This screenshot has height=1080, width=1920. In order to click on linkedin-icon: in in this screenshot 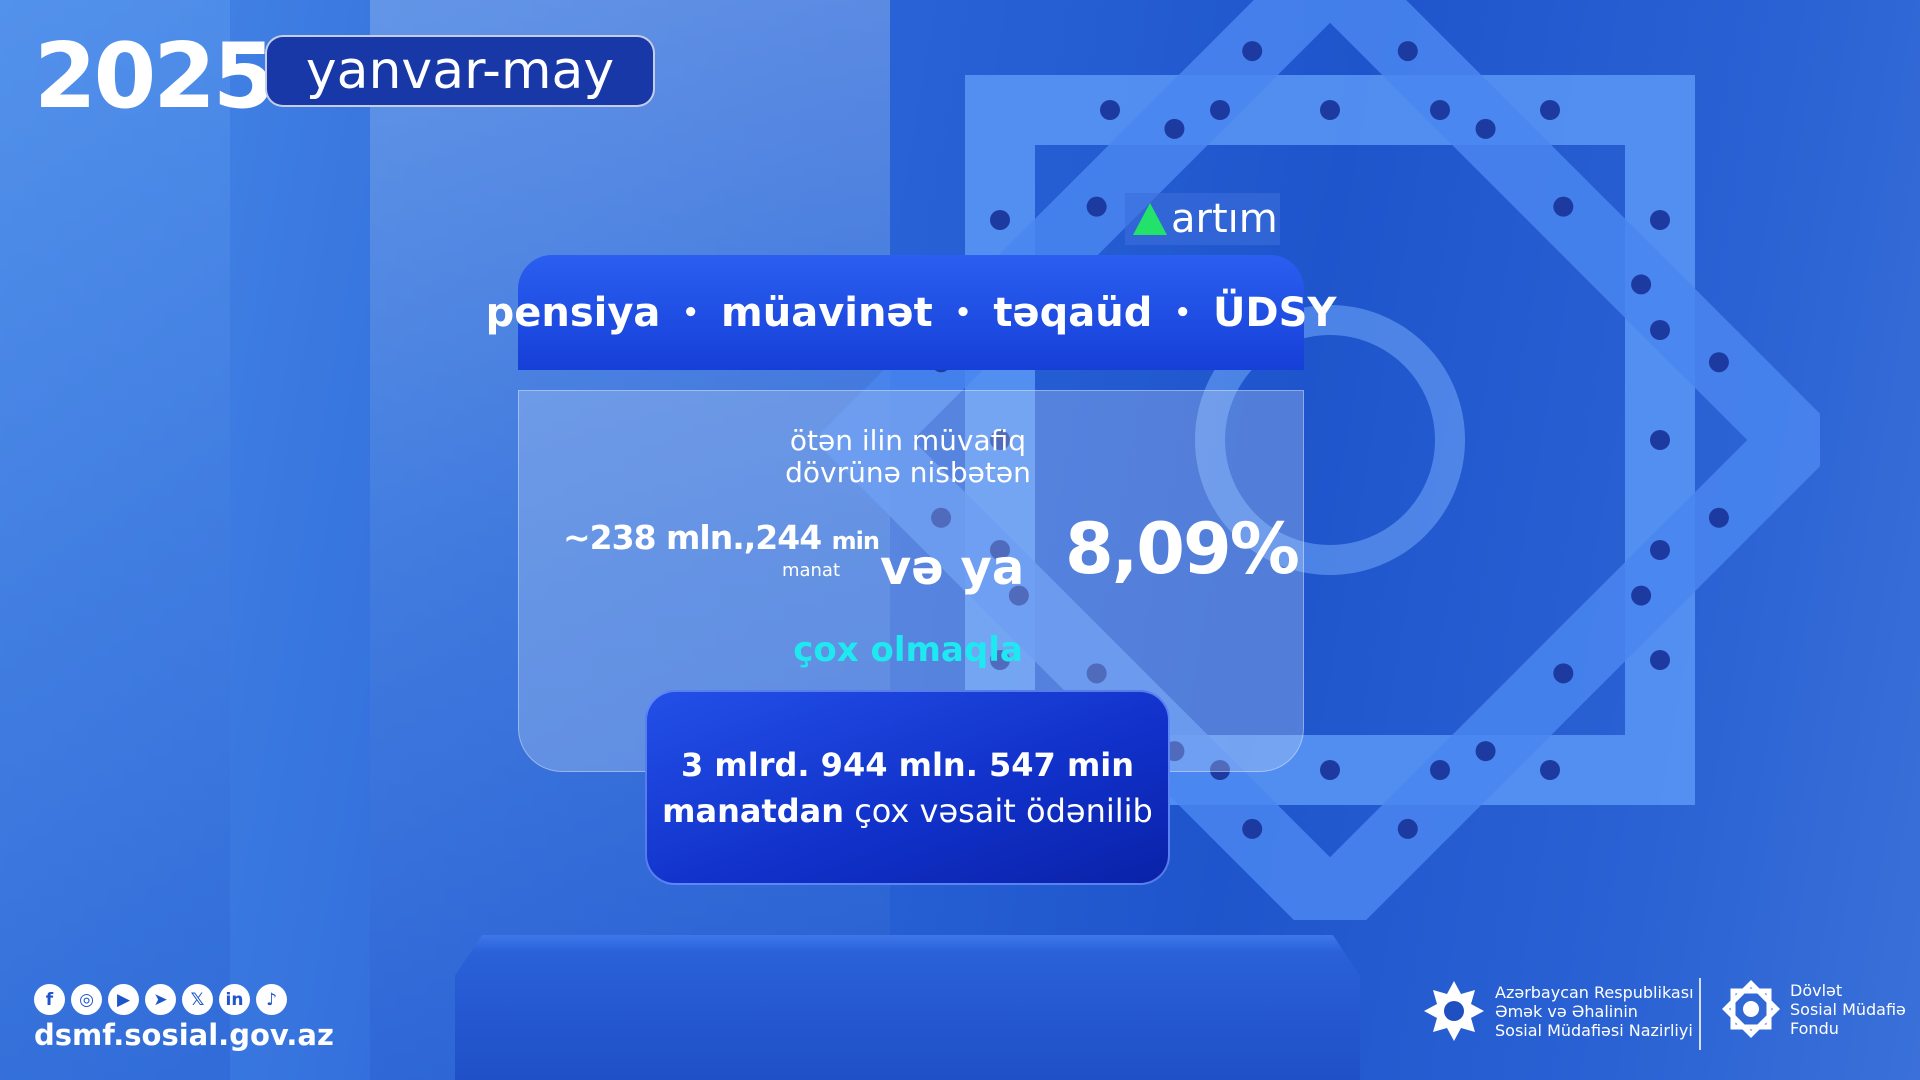, I will do `click(234, 999)`.